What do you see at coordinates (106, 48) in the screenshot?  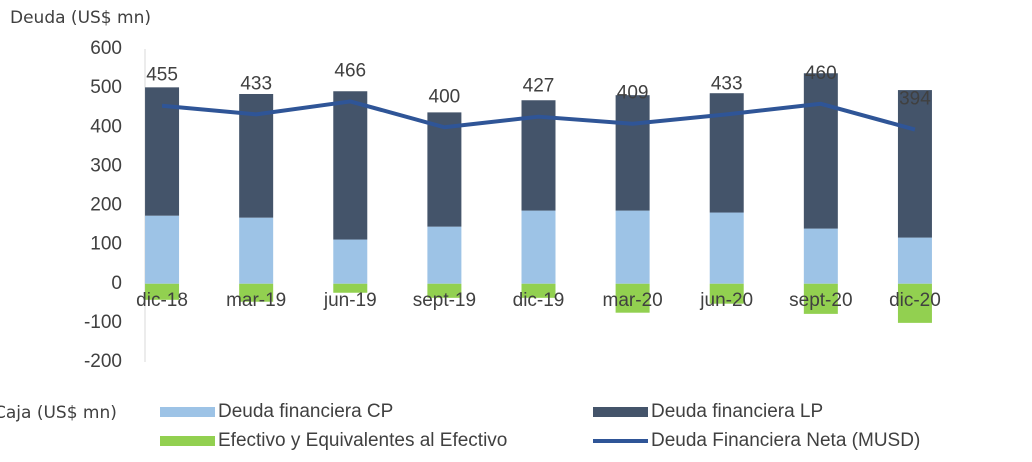 I see `y-tick-label: 600` at bounding box center [106, 48].